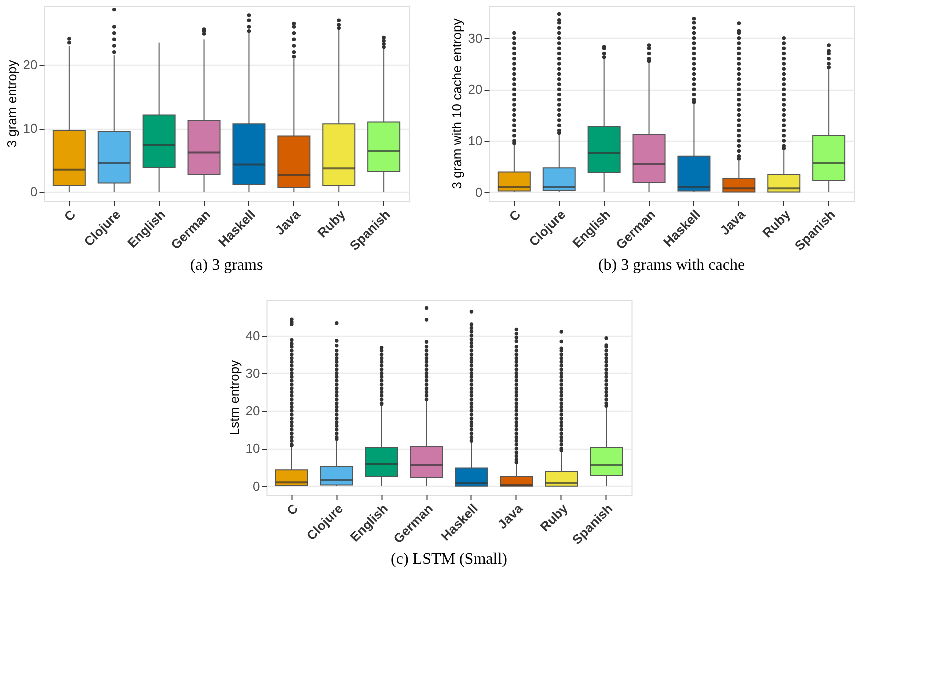 This screenshot has width=928, height=684. I want to click on text: (c) LSTM (Small), so click(449, 559).